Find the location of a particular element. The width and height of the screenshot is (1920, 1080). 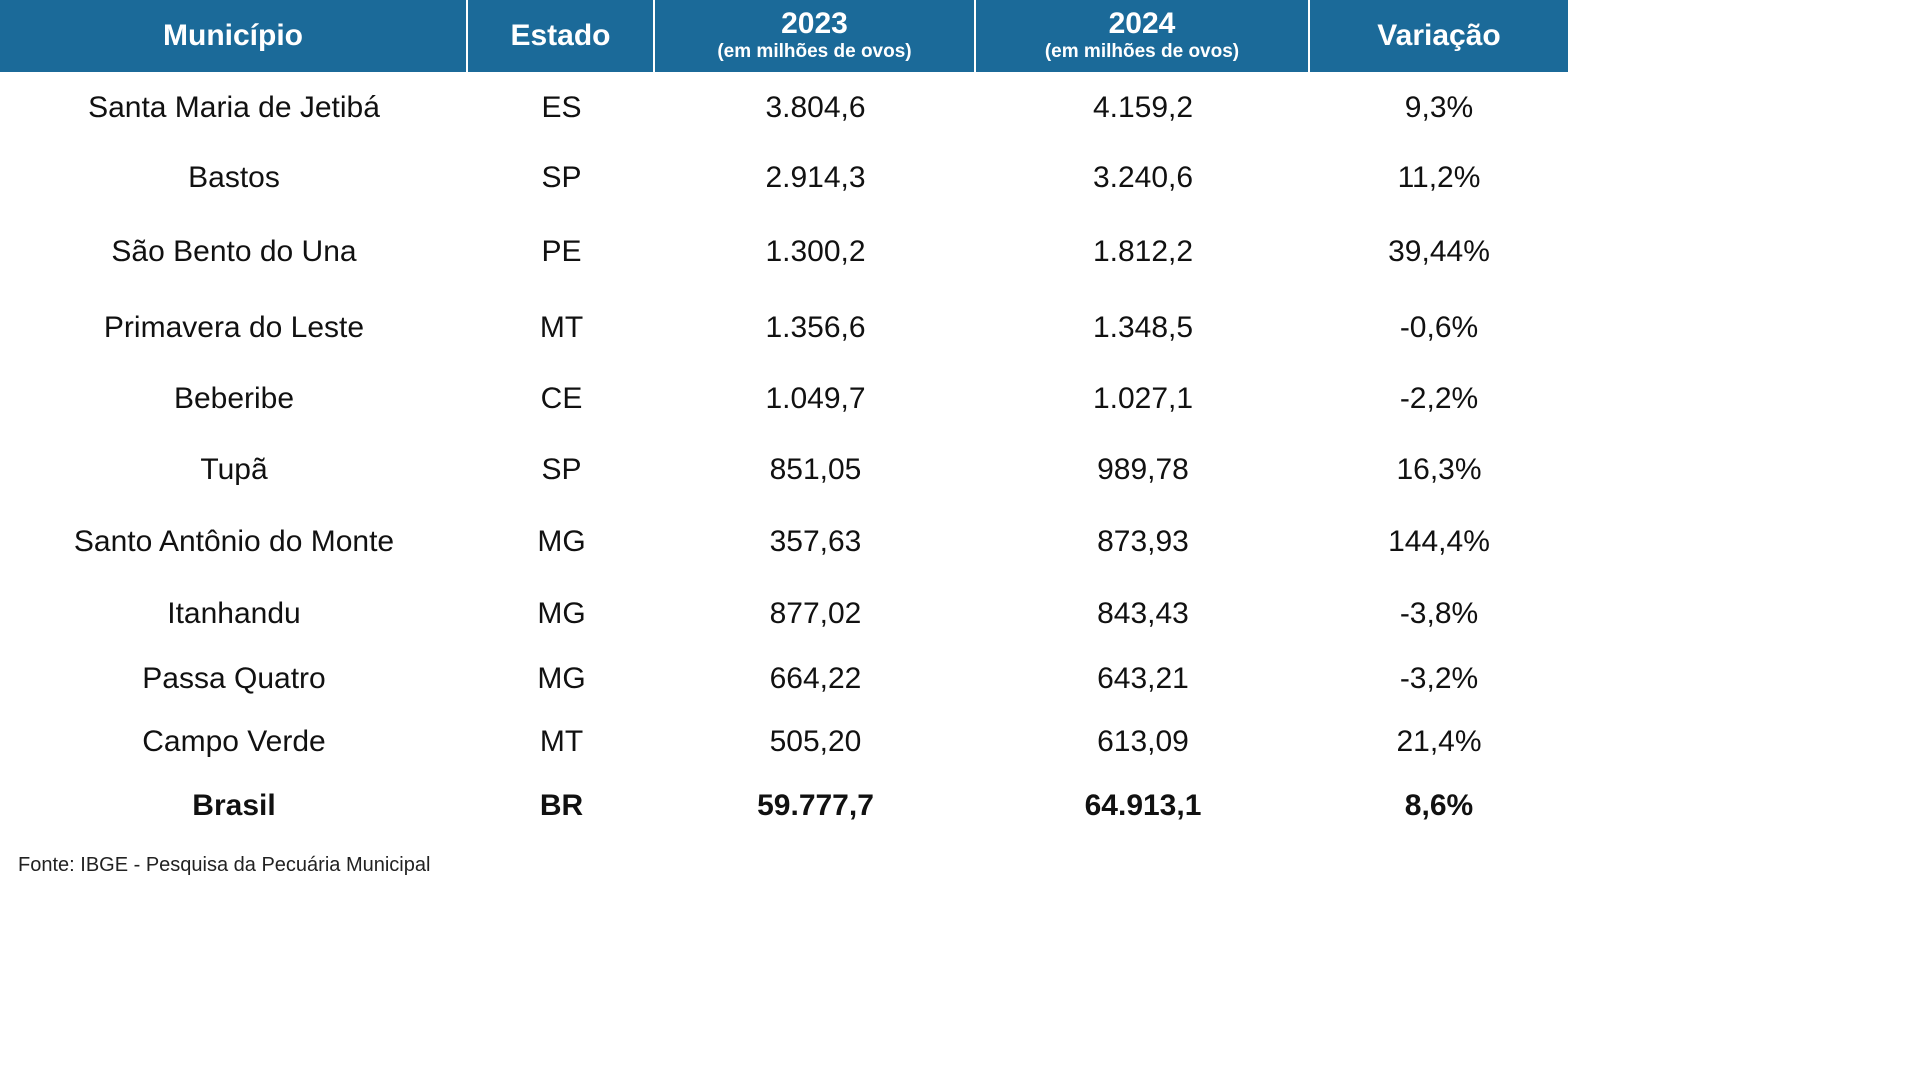

table-row: Bastos SP 2.914,3 3.240,6 11,2% is located at coordinates (784, 178).